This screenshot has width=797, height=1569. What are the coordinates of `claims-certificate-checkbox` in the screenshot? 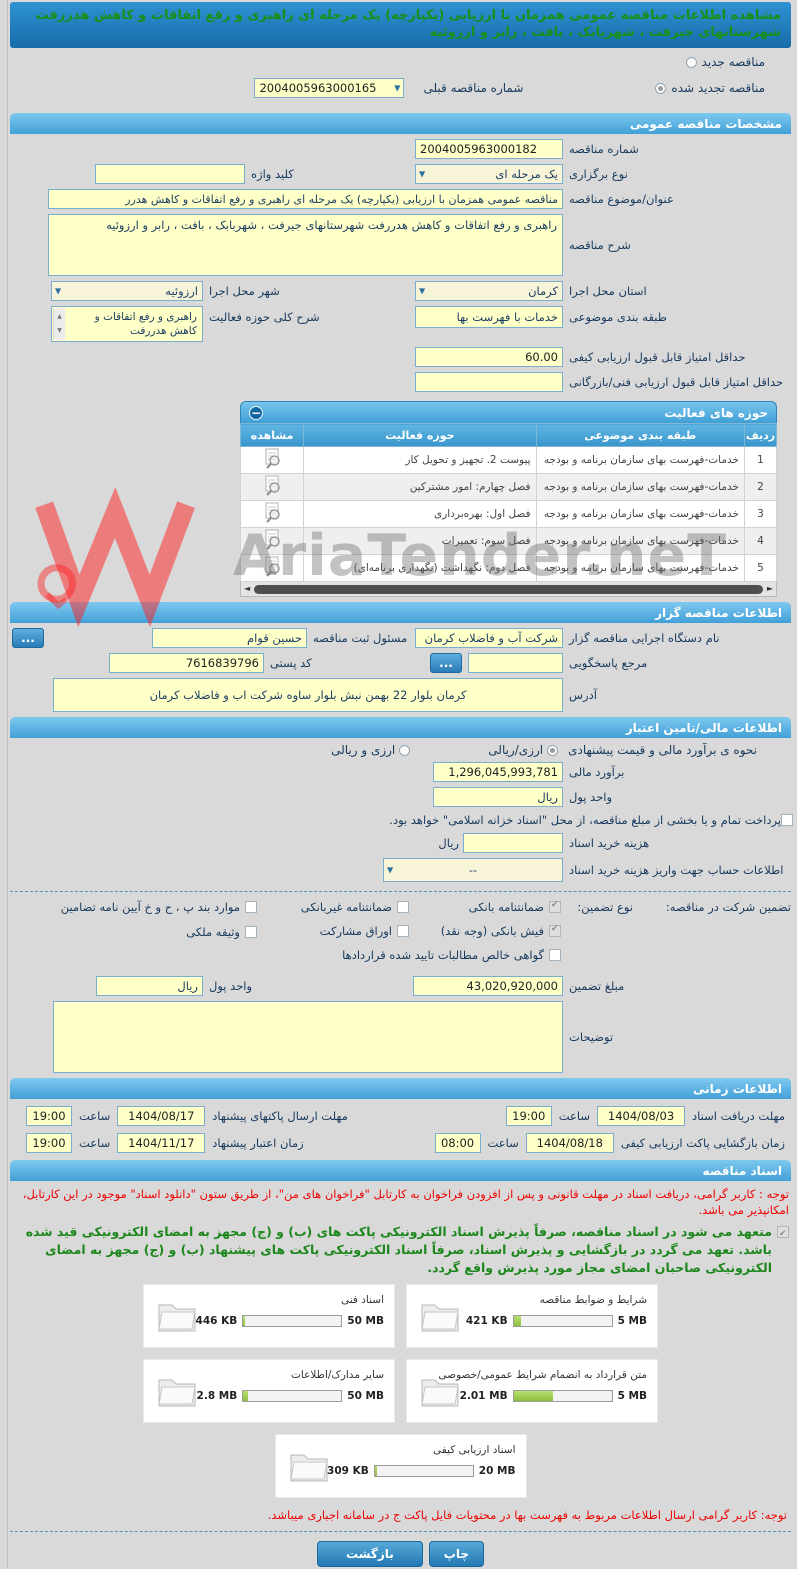 It's located at (555, 955).